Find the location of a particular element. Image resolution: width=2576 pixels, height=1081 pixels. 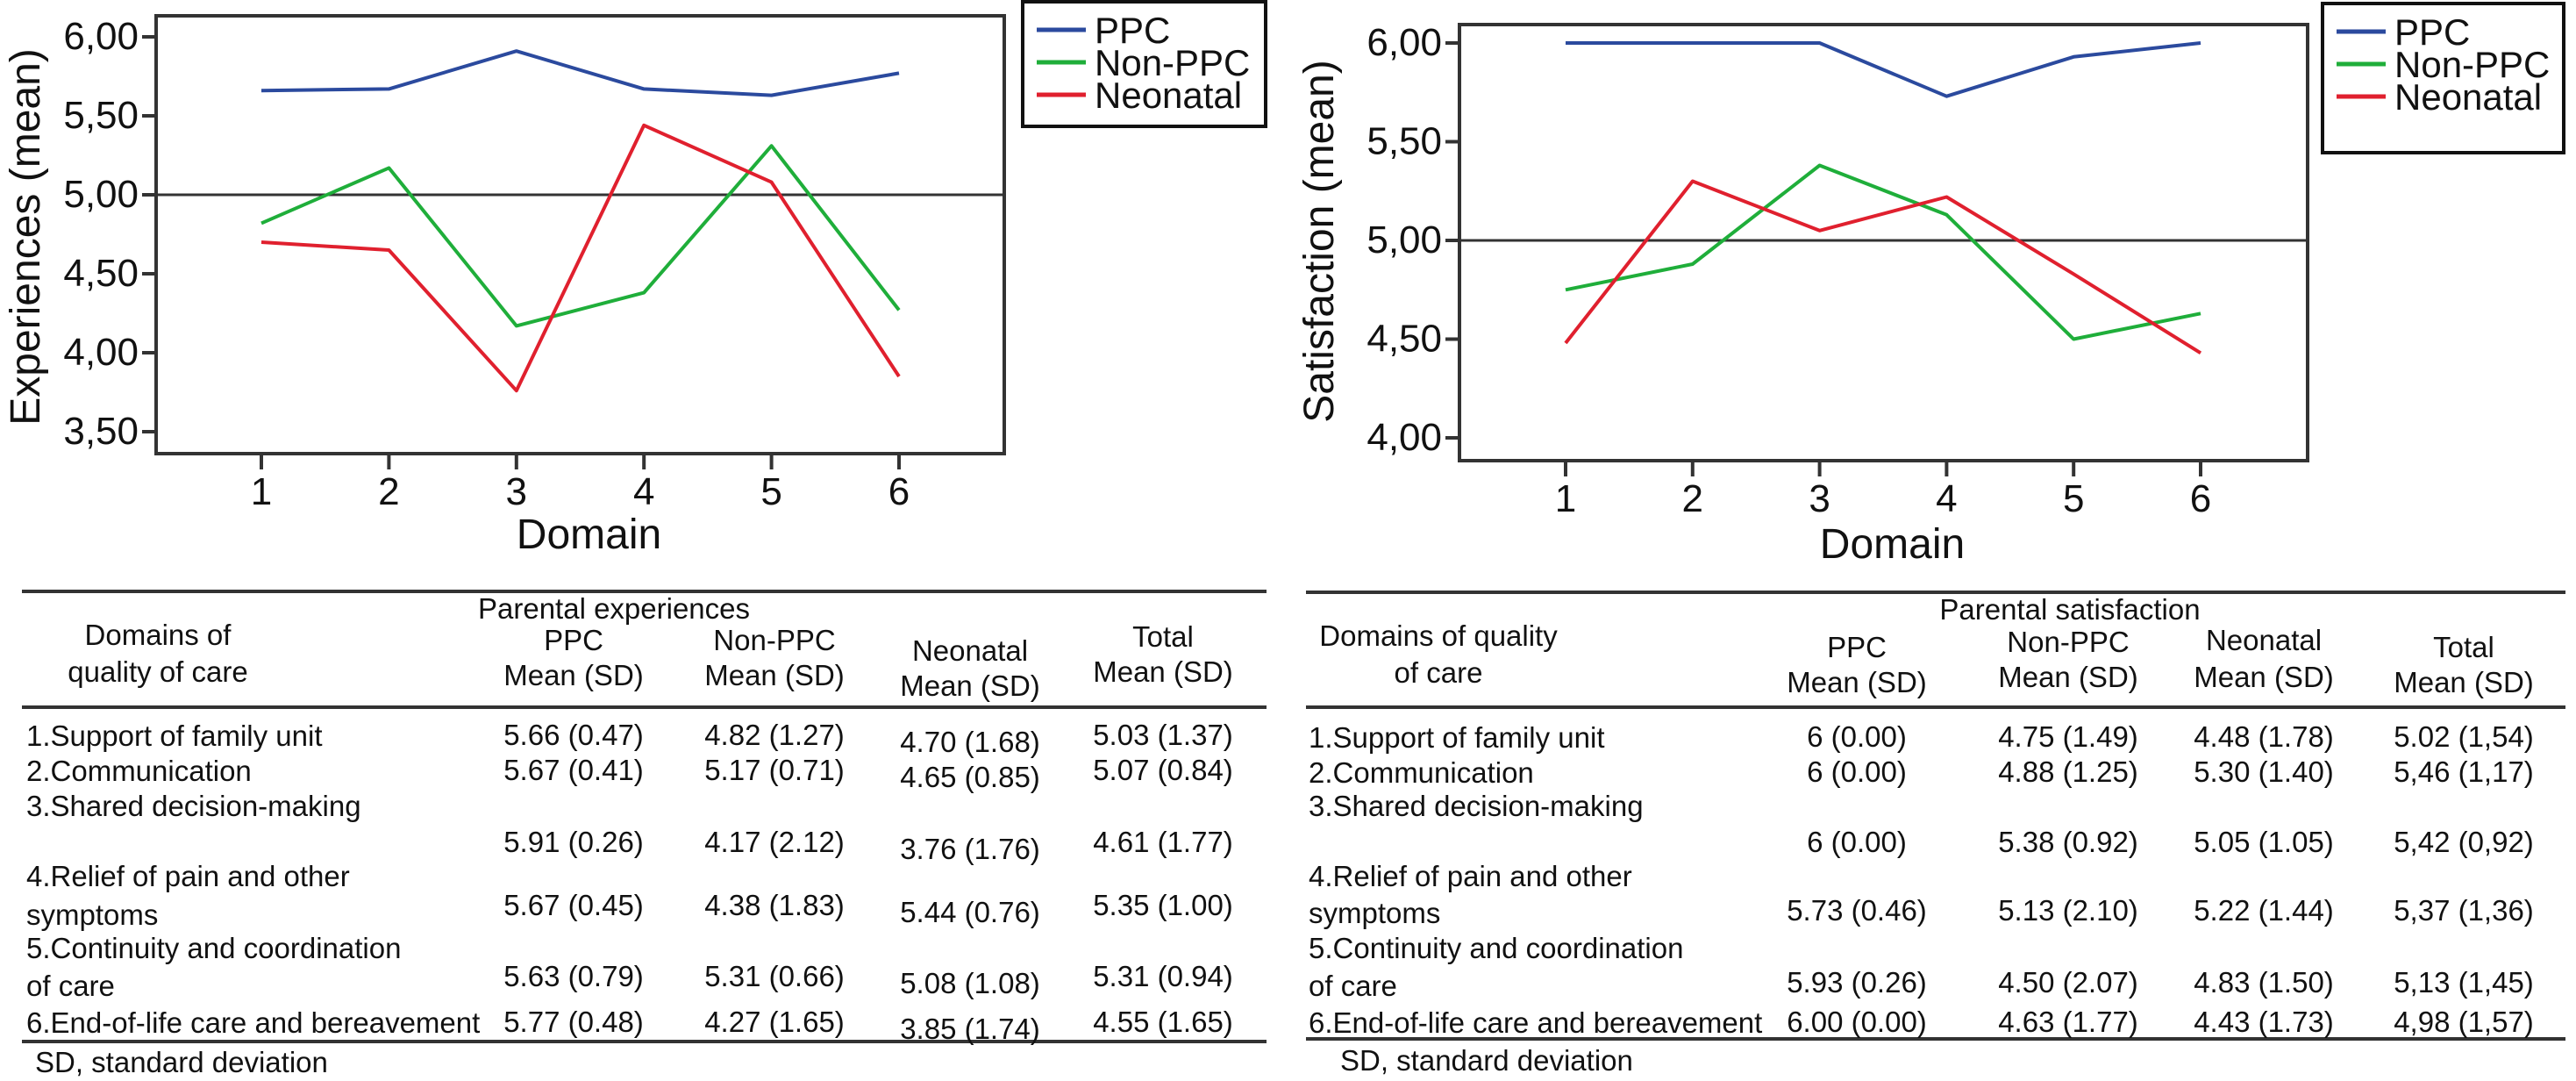

y-axis-title: Experiences (mean) is located at coordinates (26, 237).